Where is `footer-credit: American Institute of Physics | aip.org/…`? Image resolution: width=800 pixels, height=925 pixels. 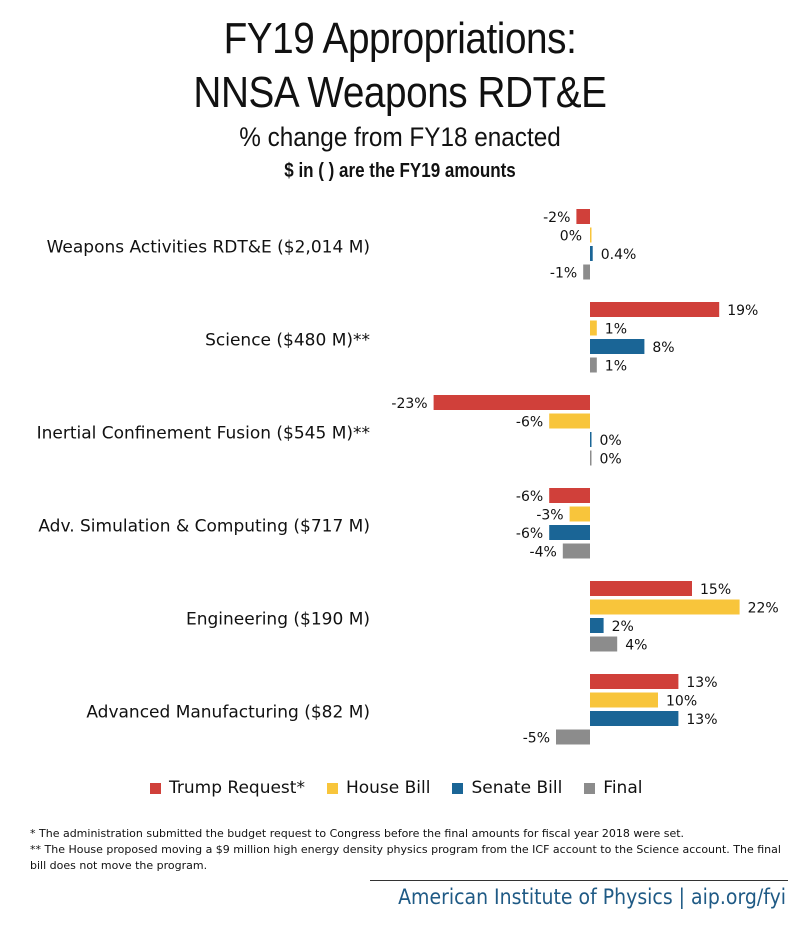 footer-credit: American Institute of Physics | aip.org/… is located at coordinates (592, 897).